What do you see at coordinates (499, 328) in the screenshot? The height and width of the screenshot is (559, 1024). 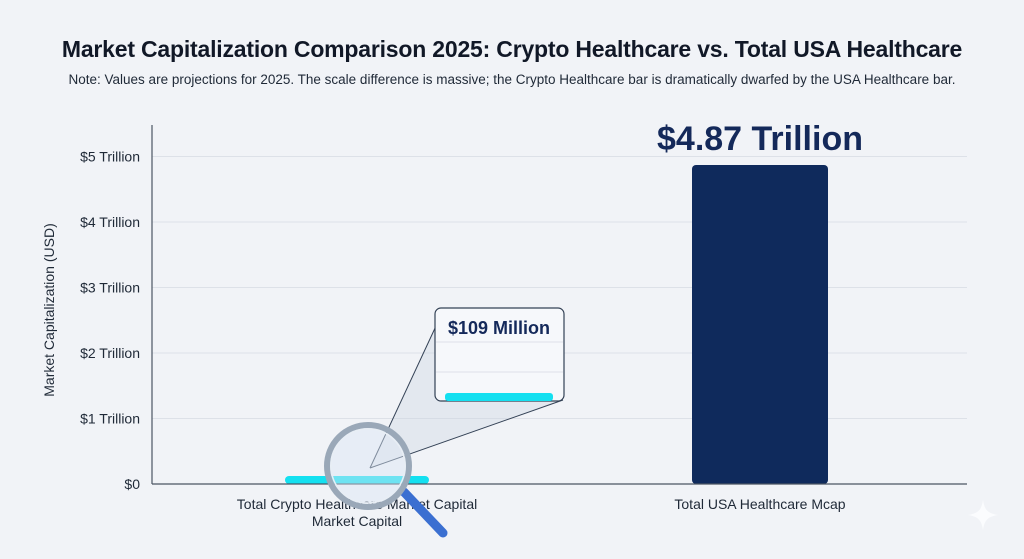 I see `inset-value-label: $109 Million` at bounding box center [499, 328].